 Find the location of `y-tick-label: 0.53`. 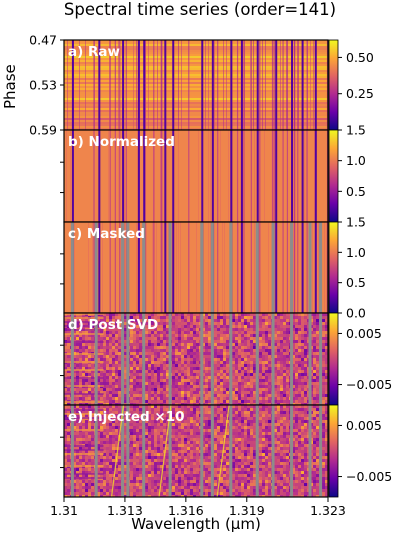

y-tick-label: 0.53 is located at coordinates (43, 85).